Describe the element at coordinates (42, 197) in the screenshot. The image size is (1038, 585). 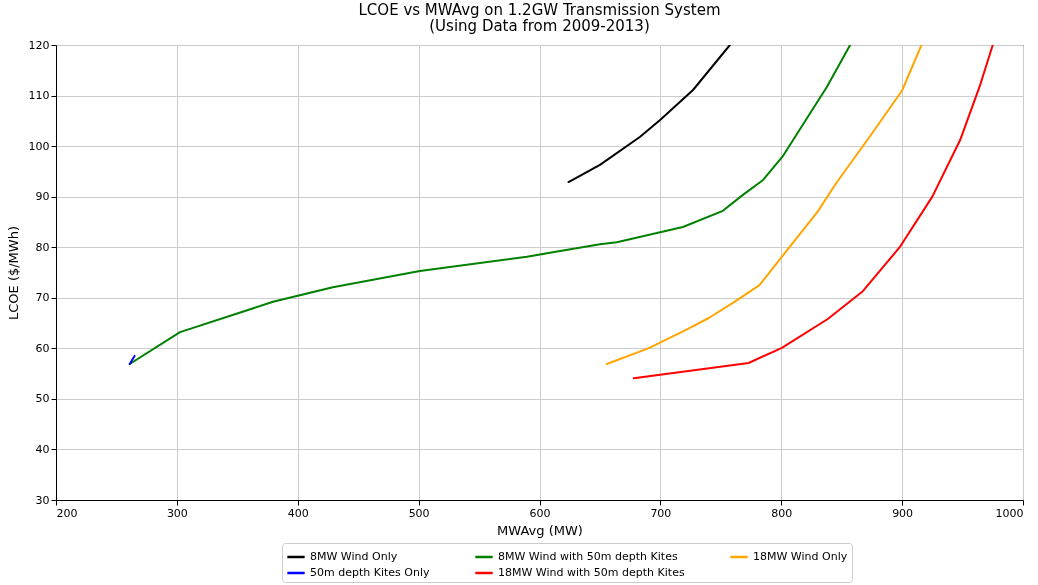
I see `y-tick-label: 90` at that location.